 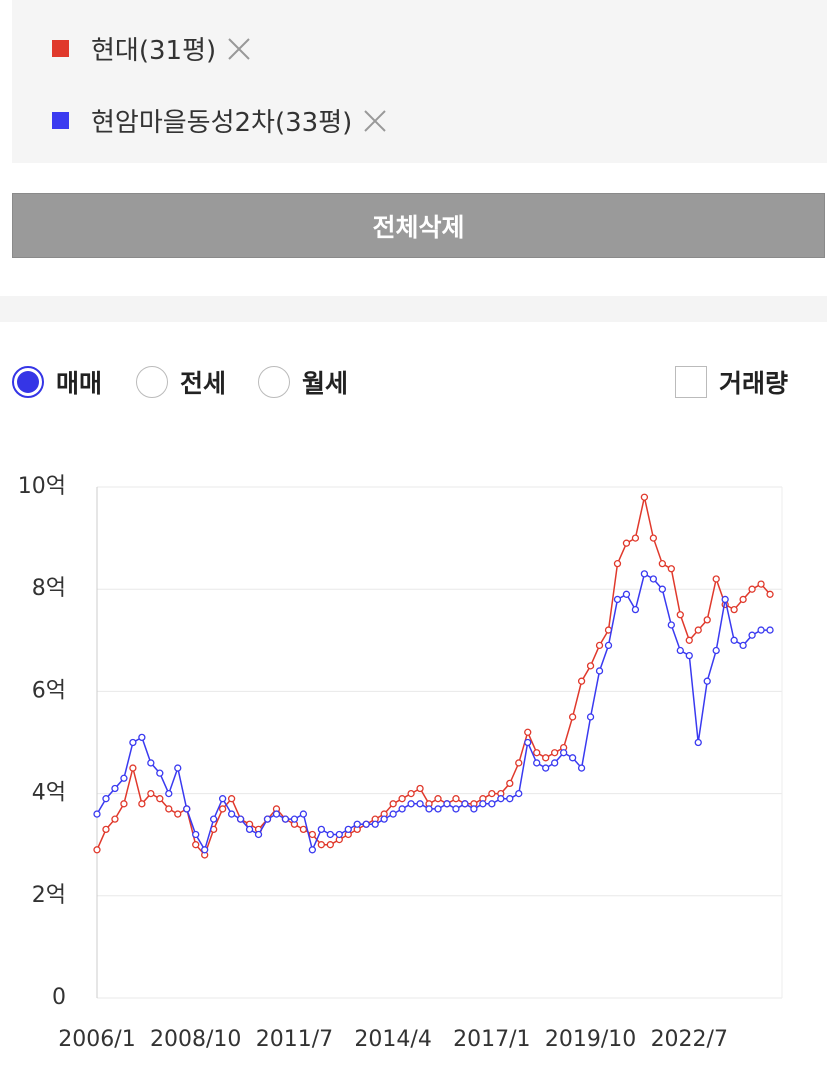 I want to click on x-tick-label: 2017/1, so click(x=491, y=1039).